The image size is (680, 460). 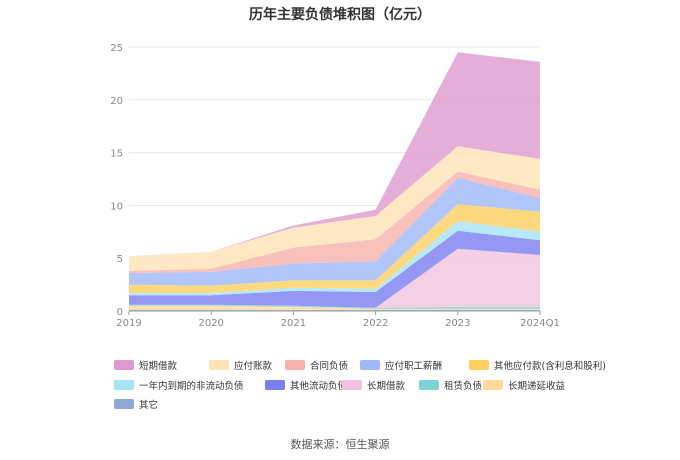 I want to click on legend-label: 一年内到期的非流动负债, so click(x=191, y=386).